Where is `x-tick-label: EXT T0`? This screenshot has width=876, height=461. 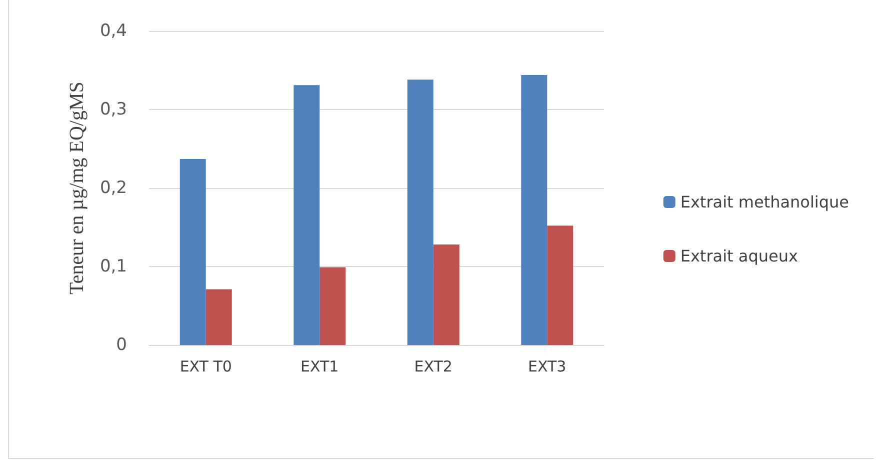 x-tick-label: EXT T0 is located at coordinates (206, 367).